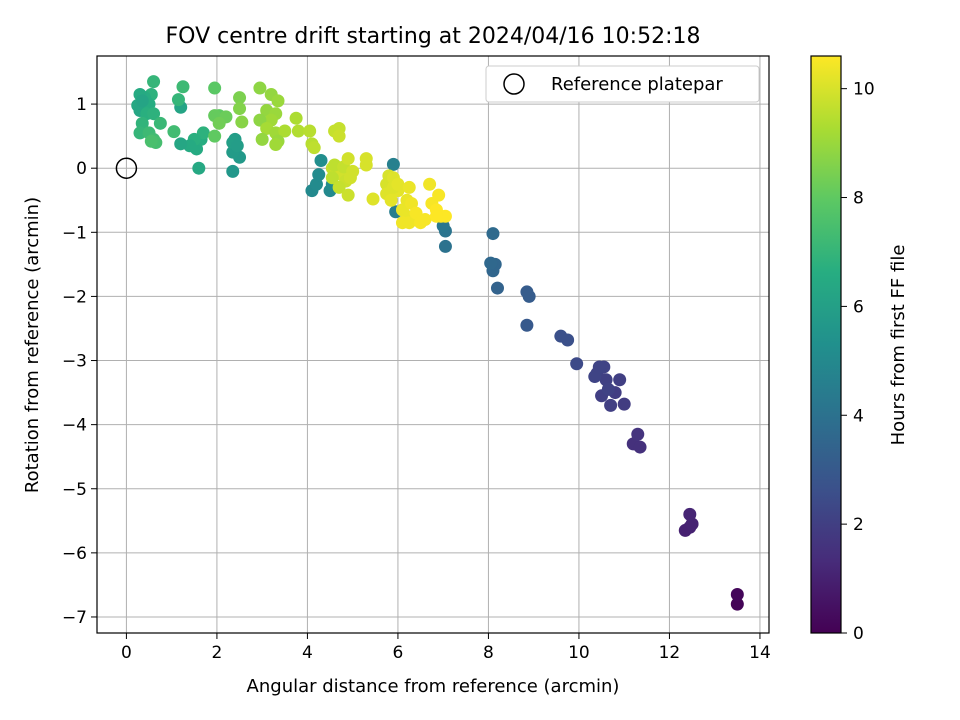 The width and height of the screenshot is (960, 720). What do you see at coordinates (858, 362) in the screenshot?
I see `colorbar-ticks: 0 2 4 6 8 10` at bounding box center [858, 362].